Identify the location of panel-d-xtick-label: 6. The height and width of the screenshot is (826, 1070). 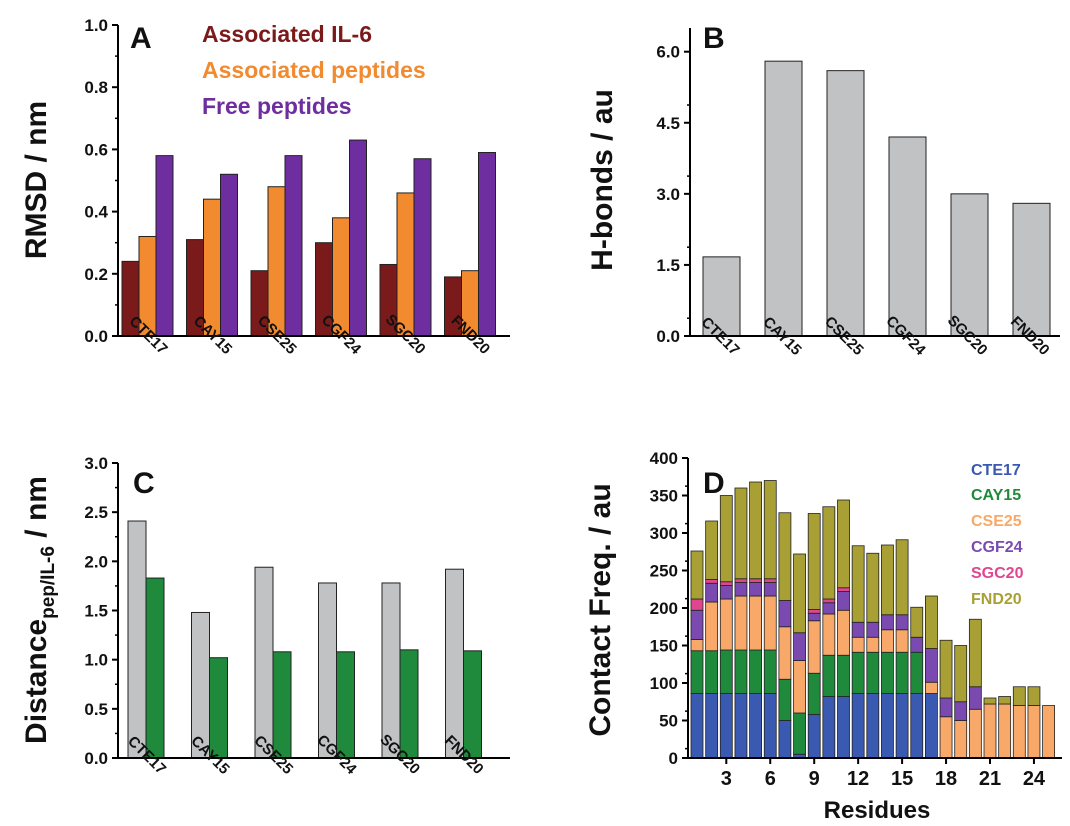
(770, 779).